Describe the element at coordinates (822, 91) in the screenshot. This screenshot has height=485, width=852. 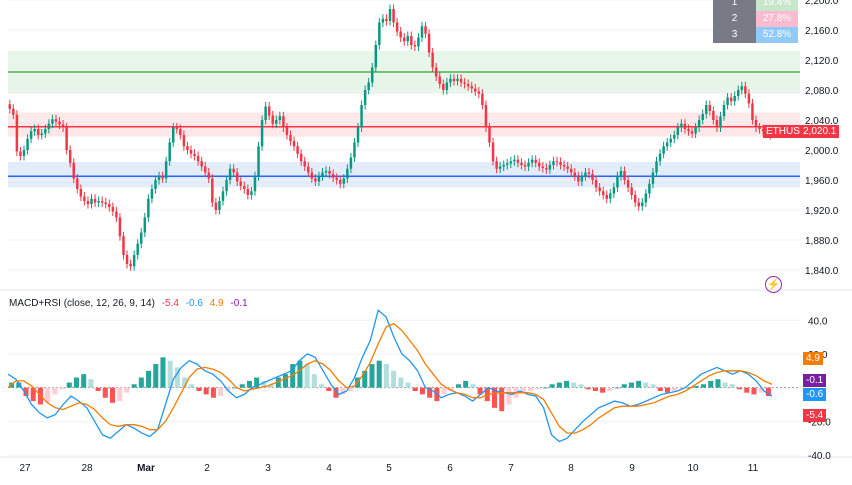
I see `price-tick-label: 2,080.0` at that location.